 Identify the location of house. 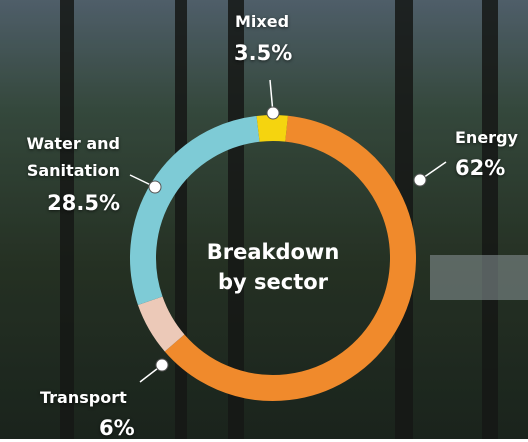
(479, 277).